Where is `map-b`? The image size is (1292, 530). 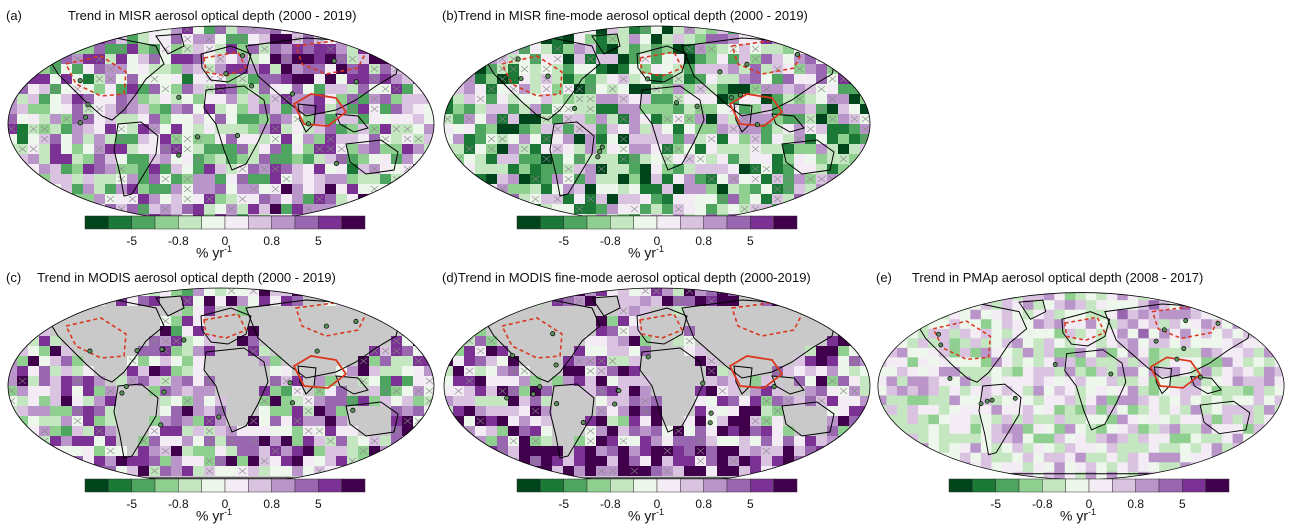
map-b is located at coordinates (657, 124).